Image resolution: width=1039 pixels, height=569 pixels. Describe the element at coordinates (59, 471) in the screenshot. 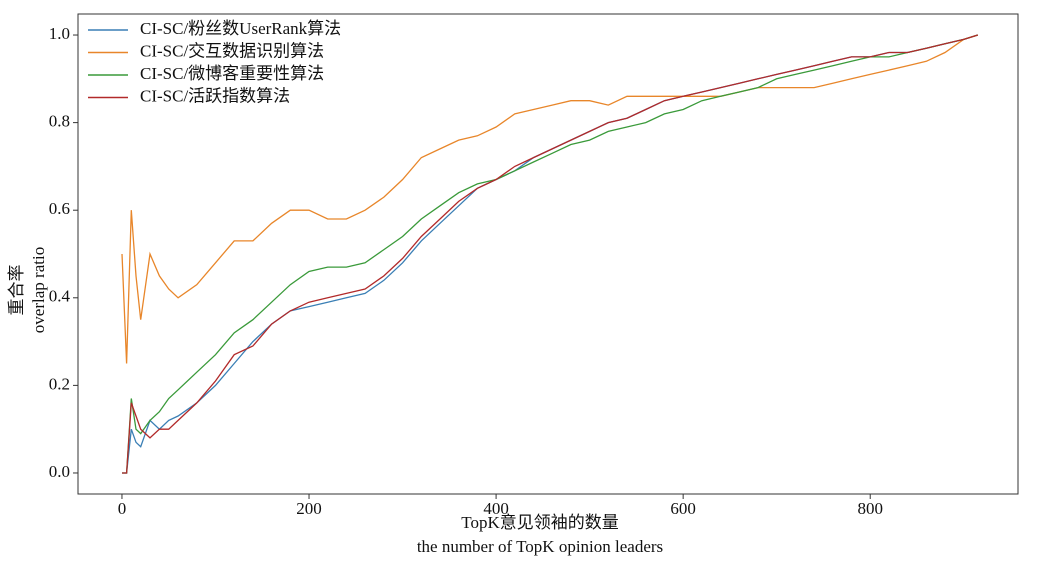

I see `y-tick-label: 0.0` at that location.